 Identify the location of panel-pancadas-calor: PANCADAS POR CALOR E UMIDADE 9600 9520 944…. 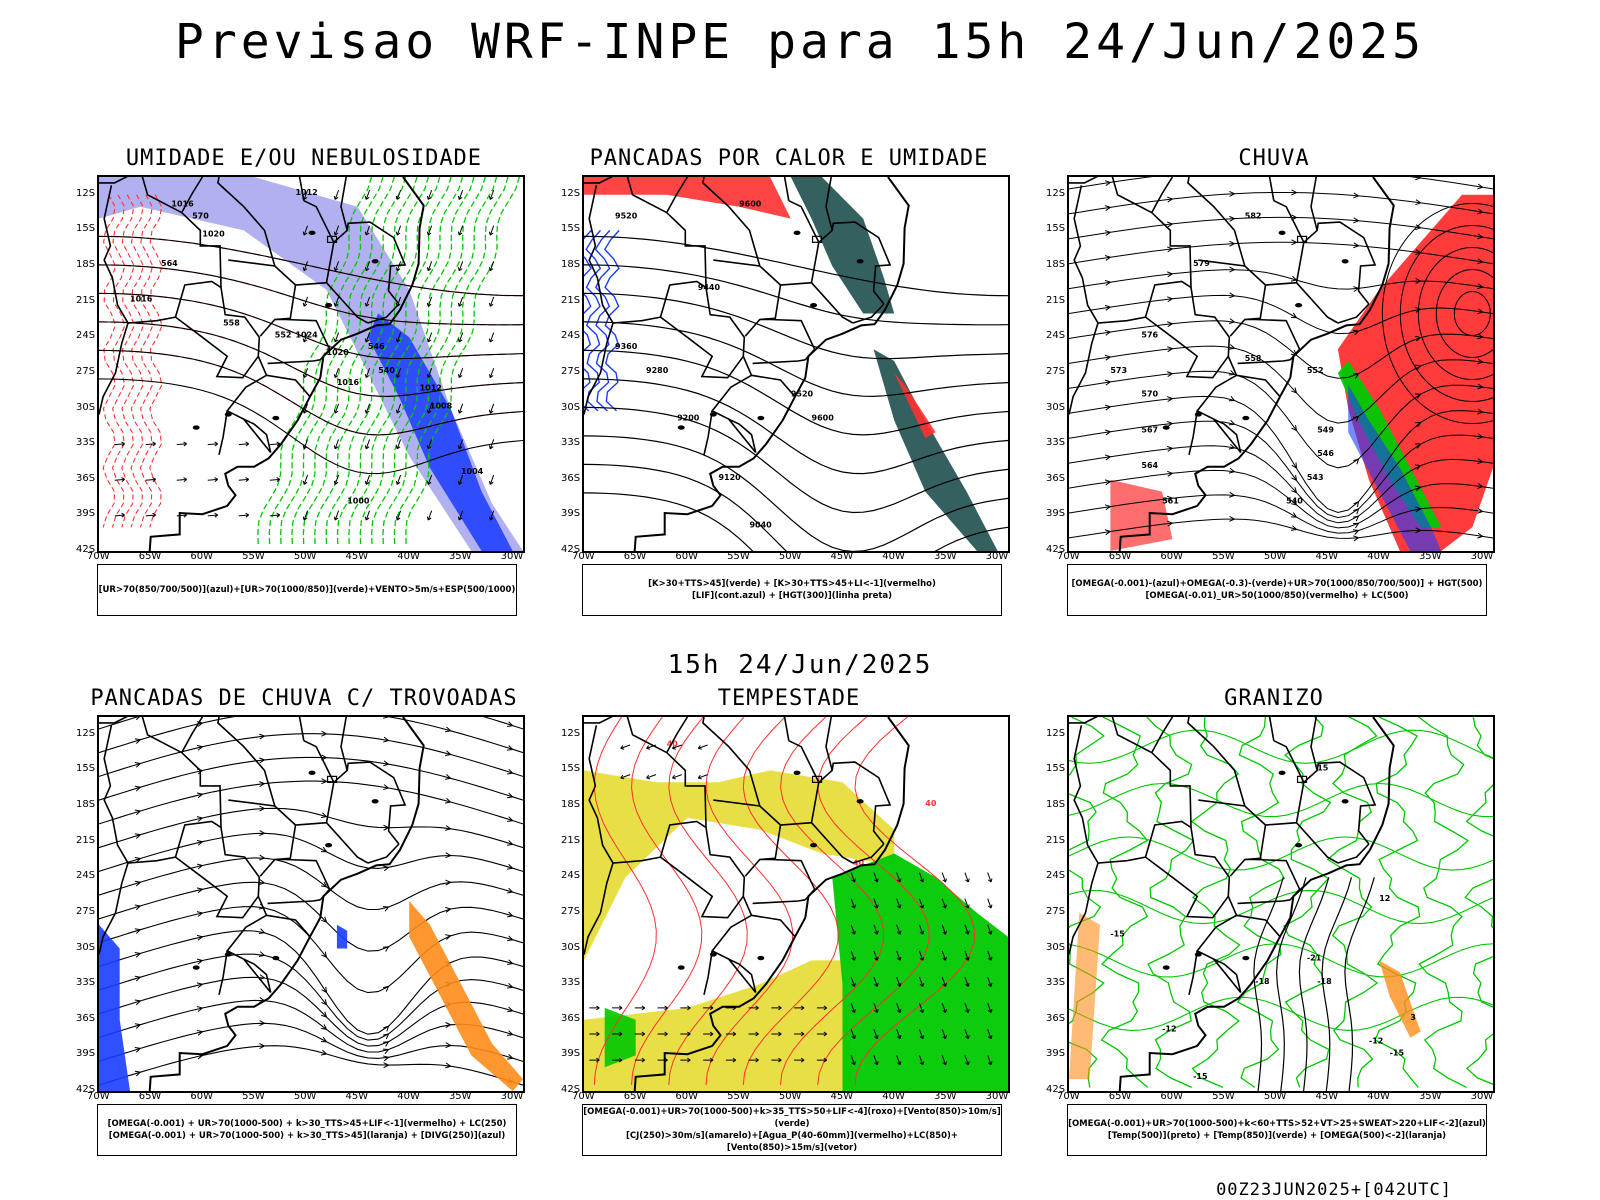
(789, 396).